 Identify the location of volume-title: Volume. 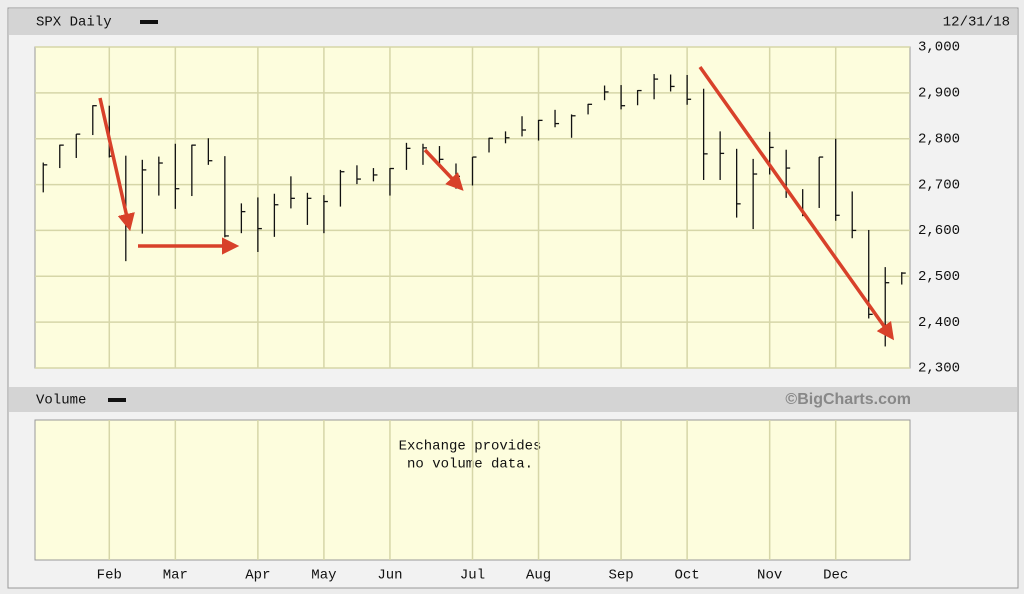
(61, 401).